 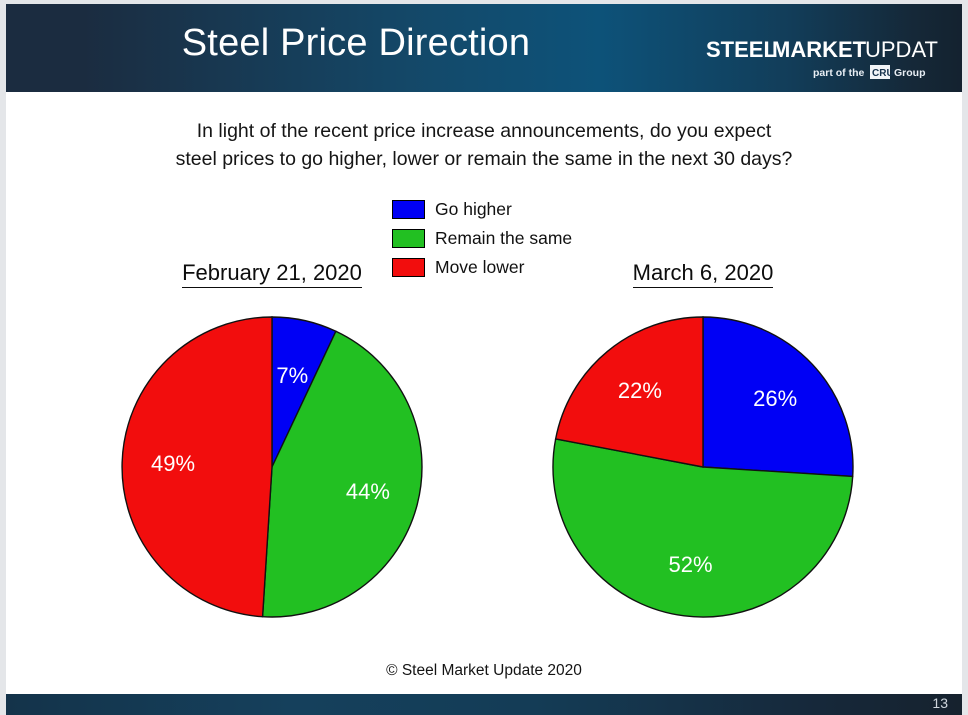 I want to click on legend-label-remain-the-same: Remain the same, so click(x=504, y=238).